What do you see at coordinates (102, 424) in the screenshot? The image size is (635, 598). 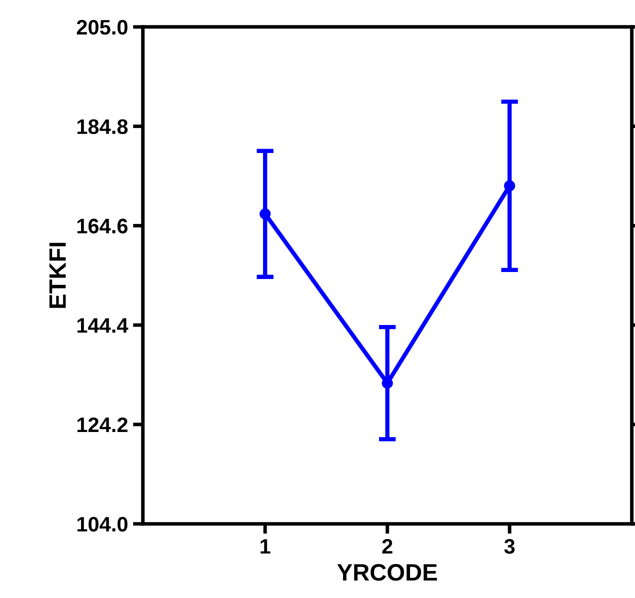 I see `y-tick-label: 124.2` at bounding box center [102, 424].